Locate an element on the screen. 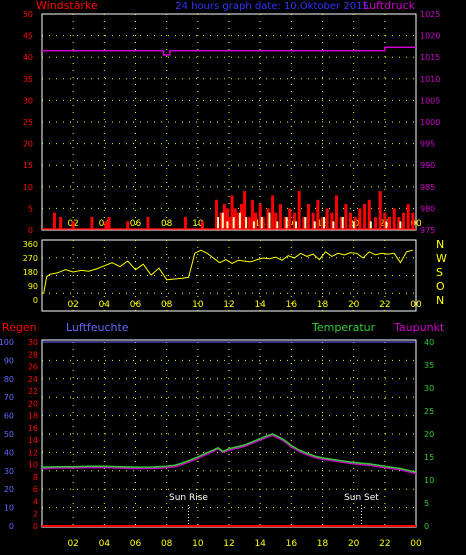  x-tick-label: 20 is located at coordinates (354, 305).